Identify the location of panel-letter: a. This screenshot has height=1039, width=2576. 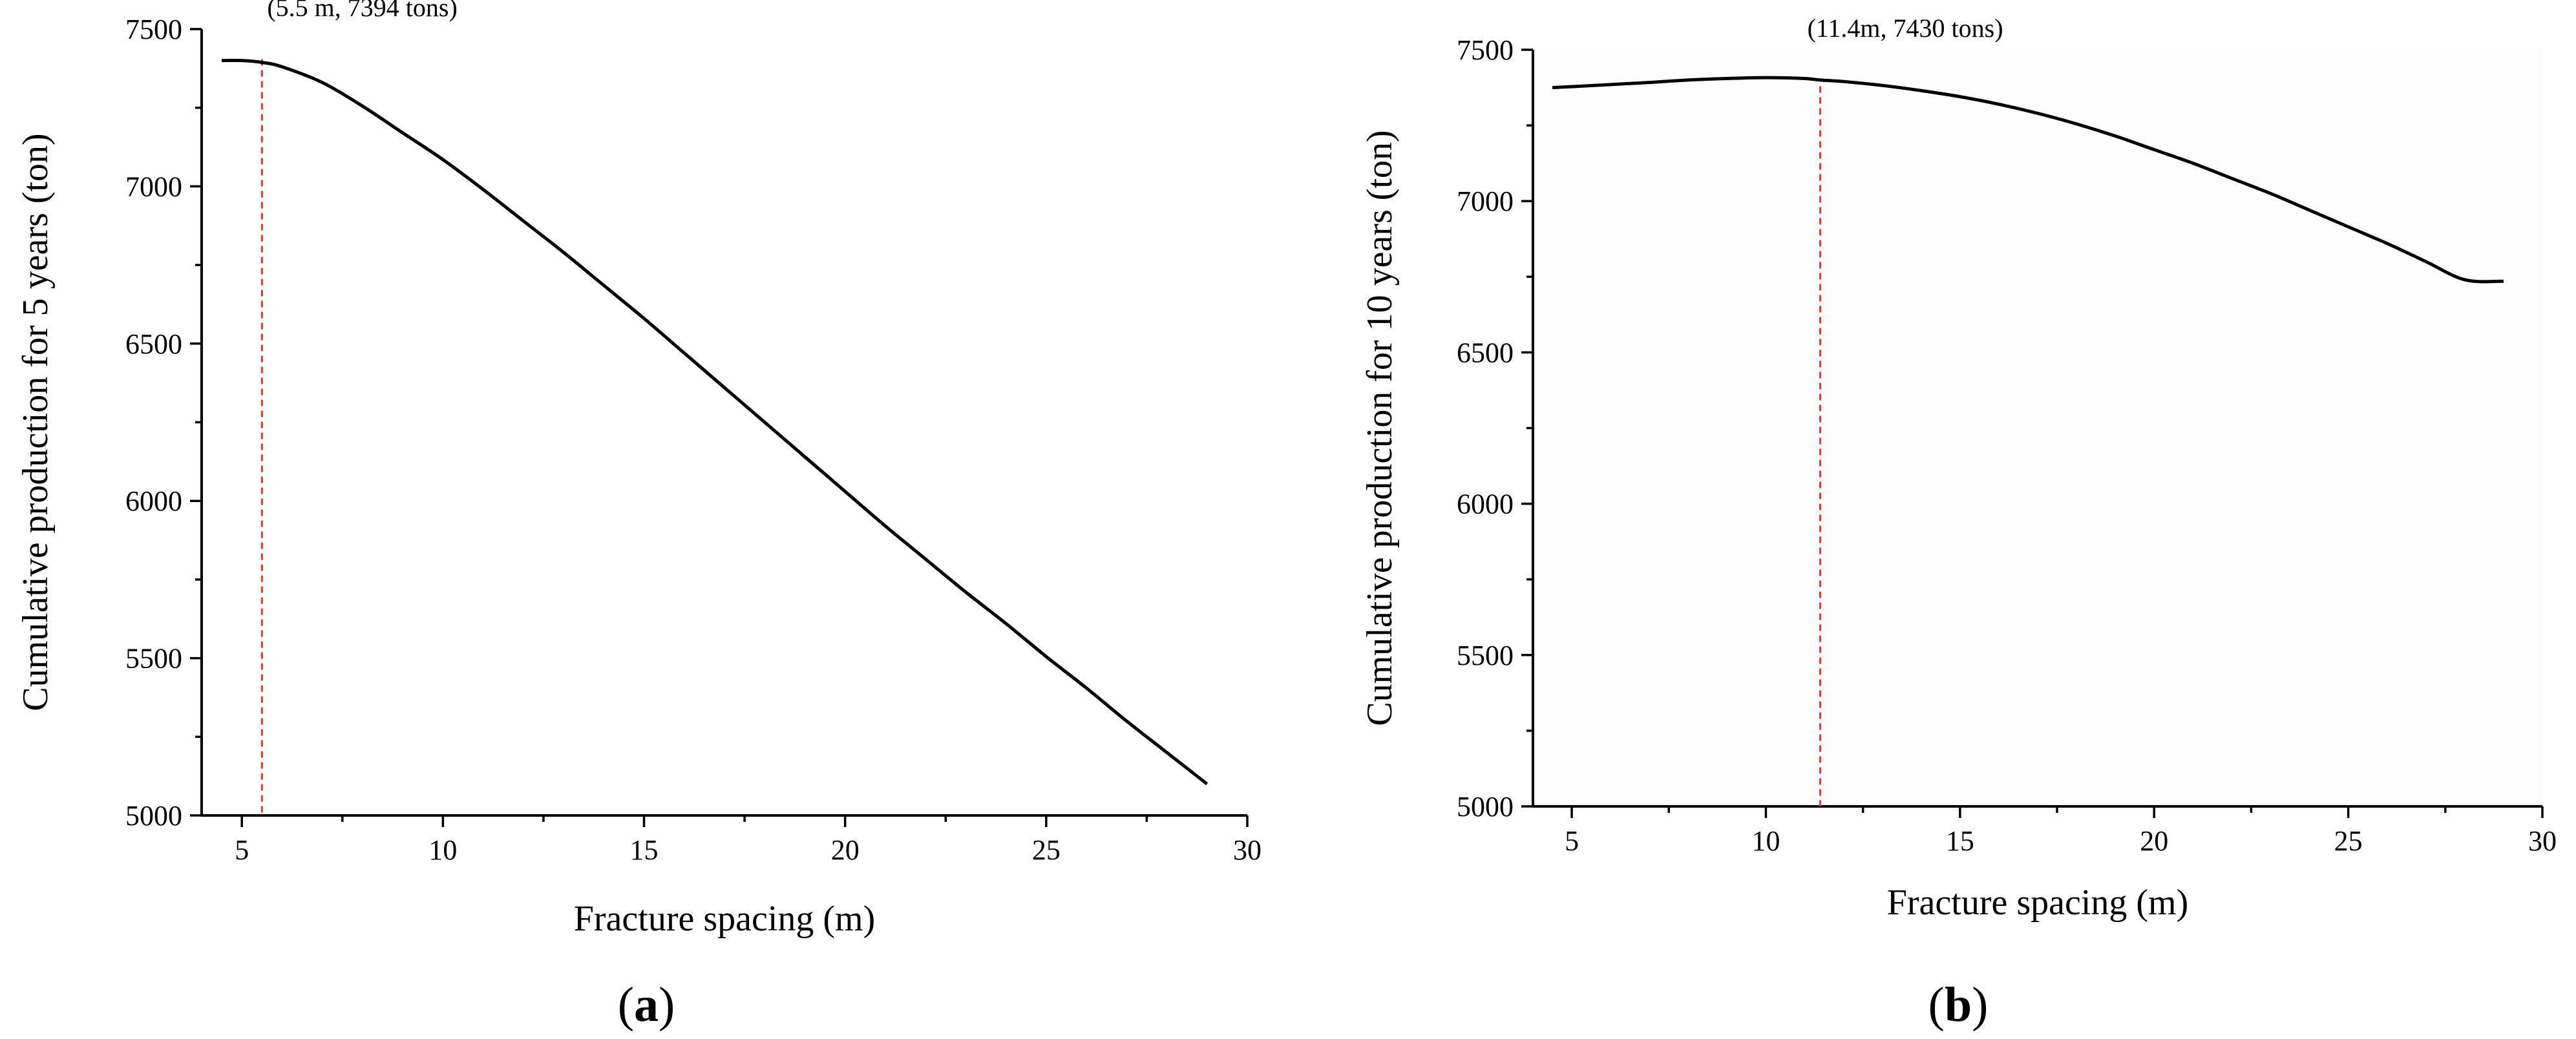
(646, 1005).